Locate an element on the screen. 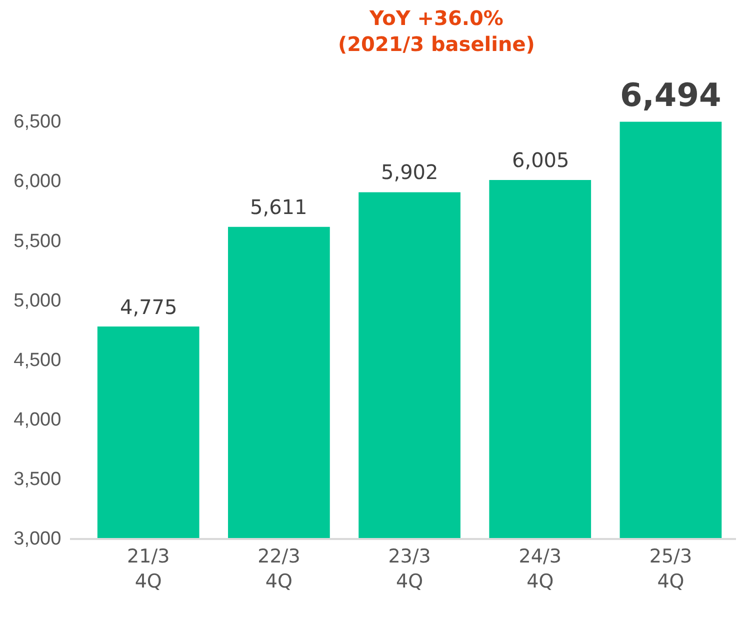 The image size is (741, 618). data-label: 5,902 is located at coordinates (409, 172).